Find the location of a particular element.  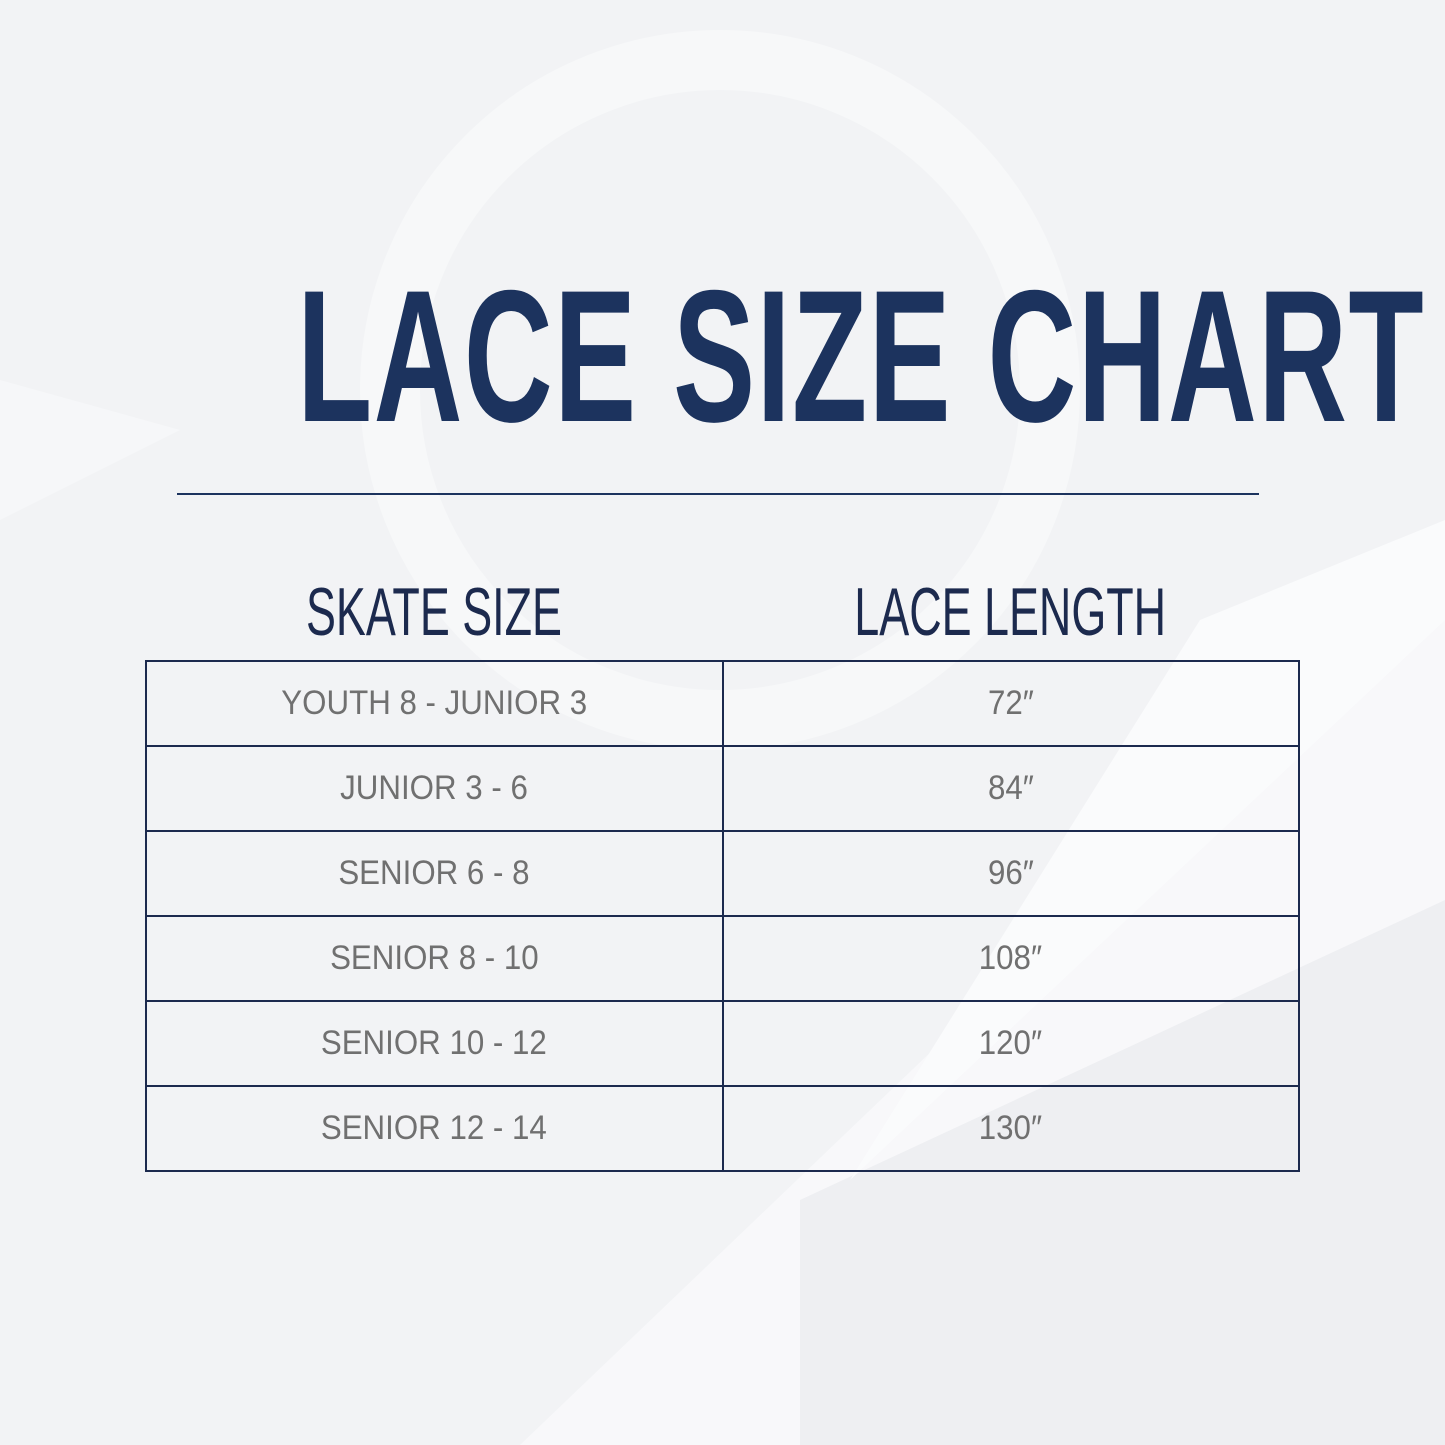

divider is located at coordinates (718, 494).